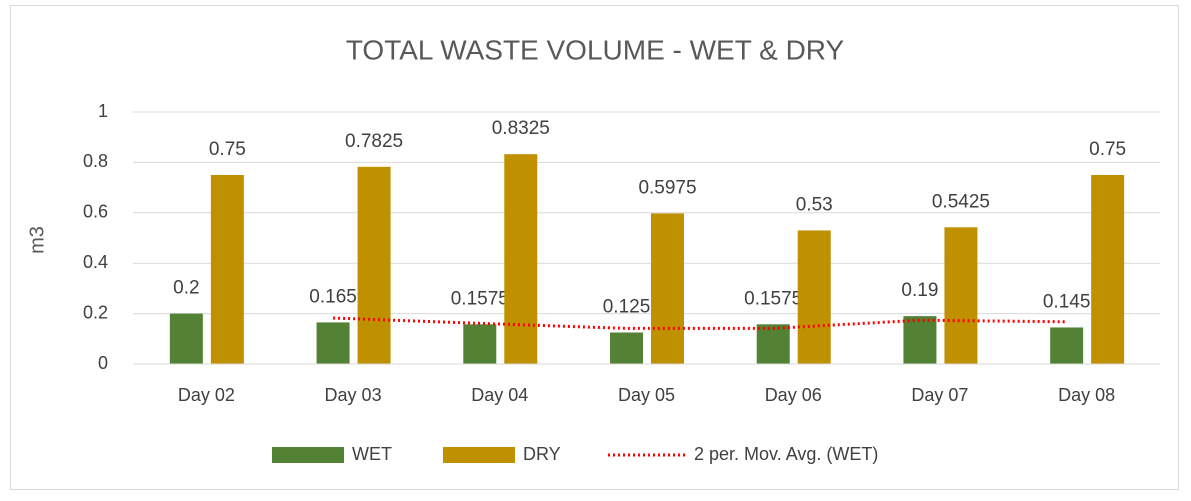 The height and width of the screenshot is (501, 1191). Describe the element at coordinates (646, 395) in the screenshot. I see `x-tick-label: Day 05` at that location.